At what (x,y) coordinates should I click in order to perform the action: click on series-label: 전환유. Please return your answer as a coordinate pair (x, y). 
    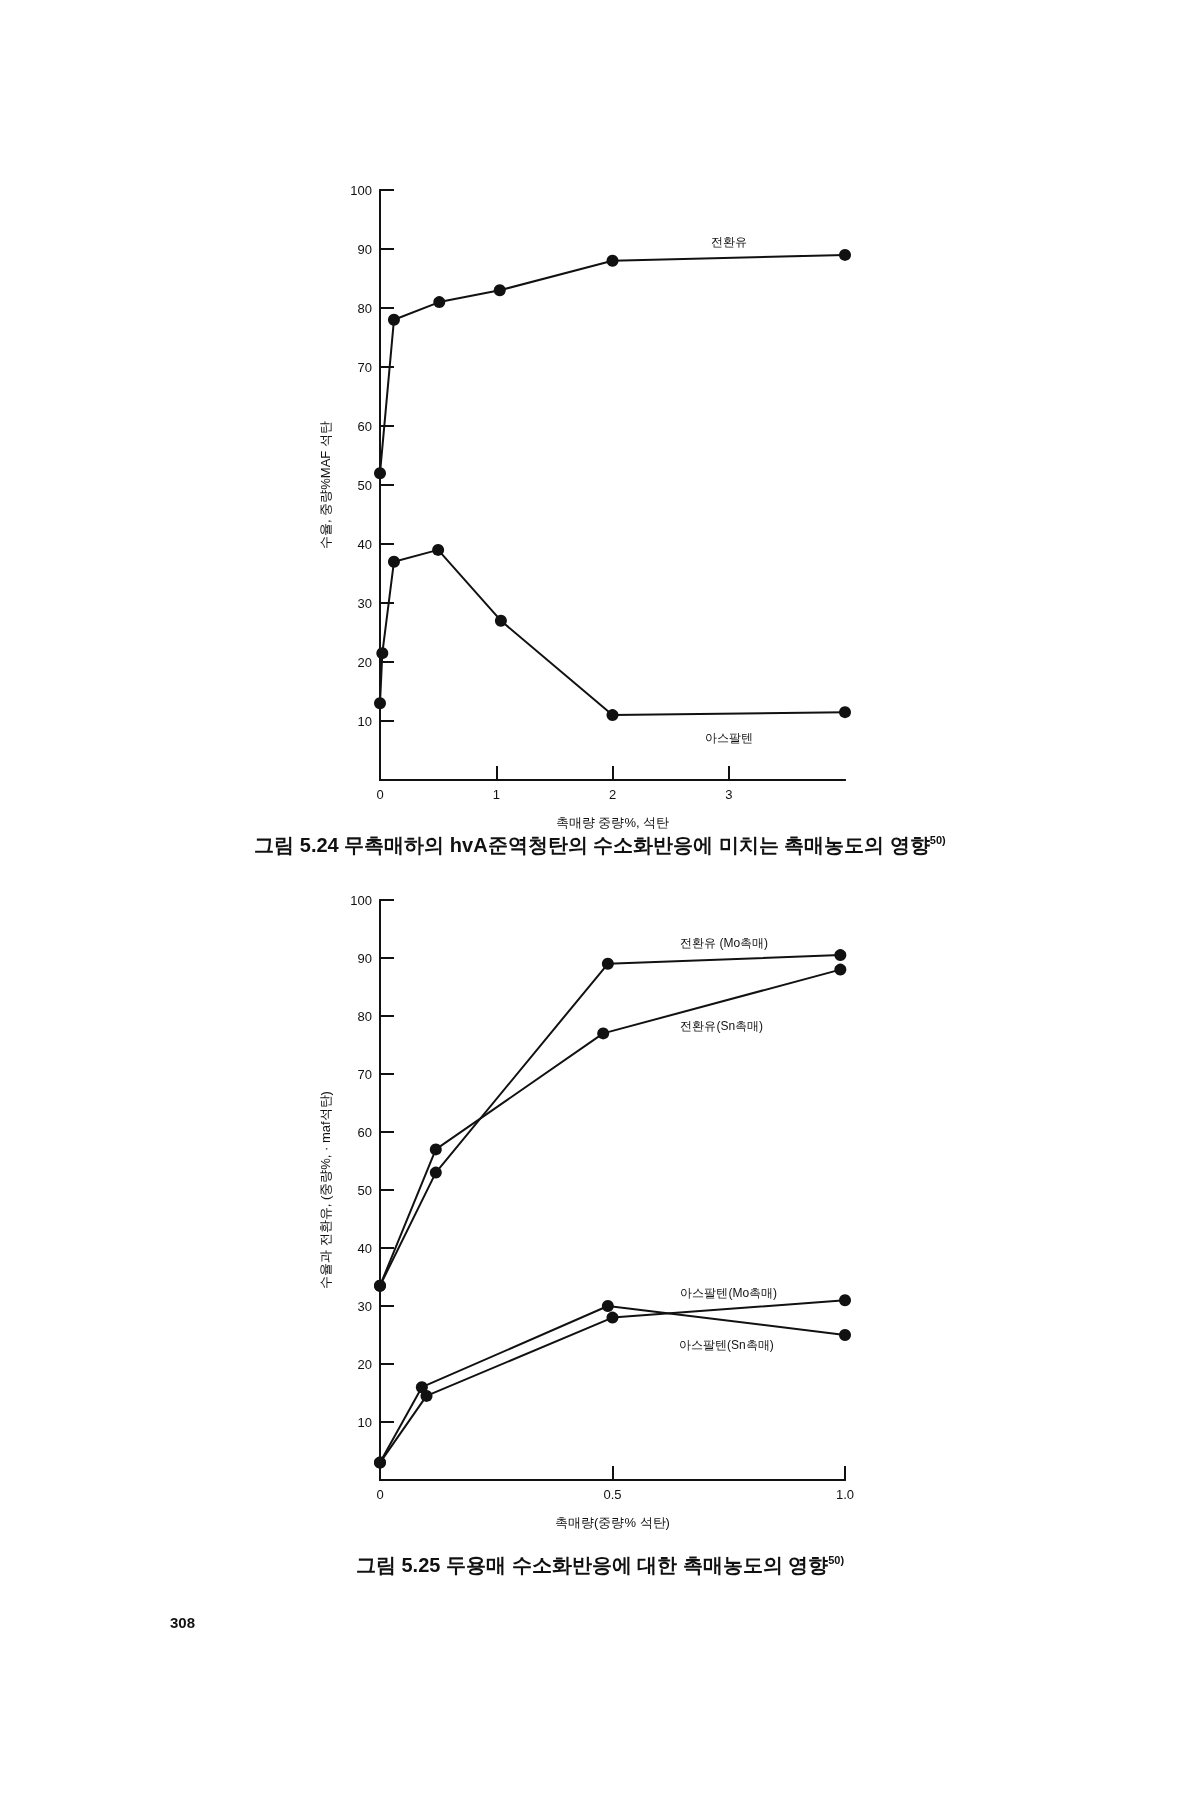
    Looking at the image, I should click on (728, 241).